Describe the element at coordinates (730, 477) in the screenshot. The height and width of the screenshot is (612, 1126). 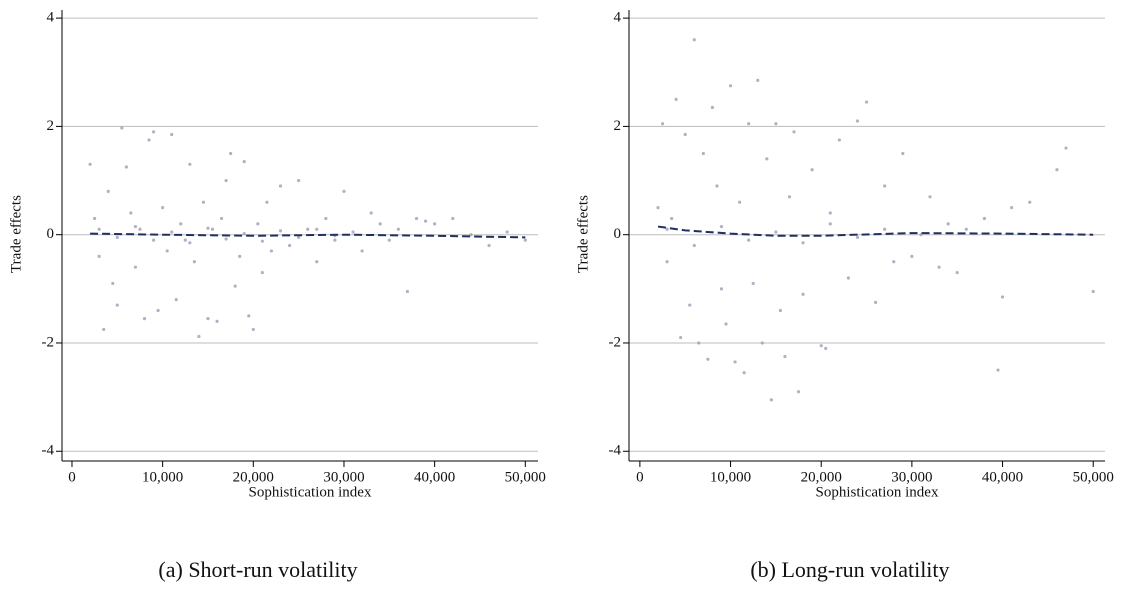
I see `x-tick-label: 10,000` at that location.